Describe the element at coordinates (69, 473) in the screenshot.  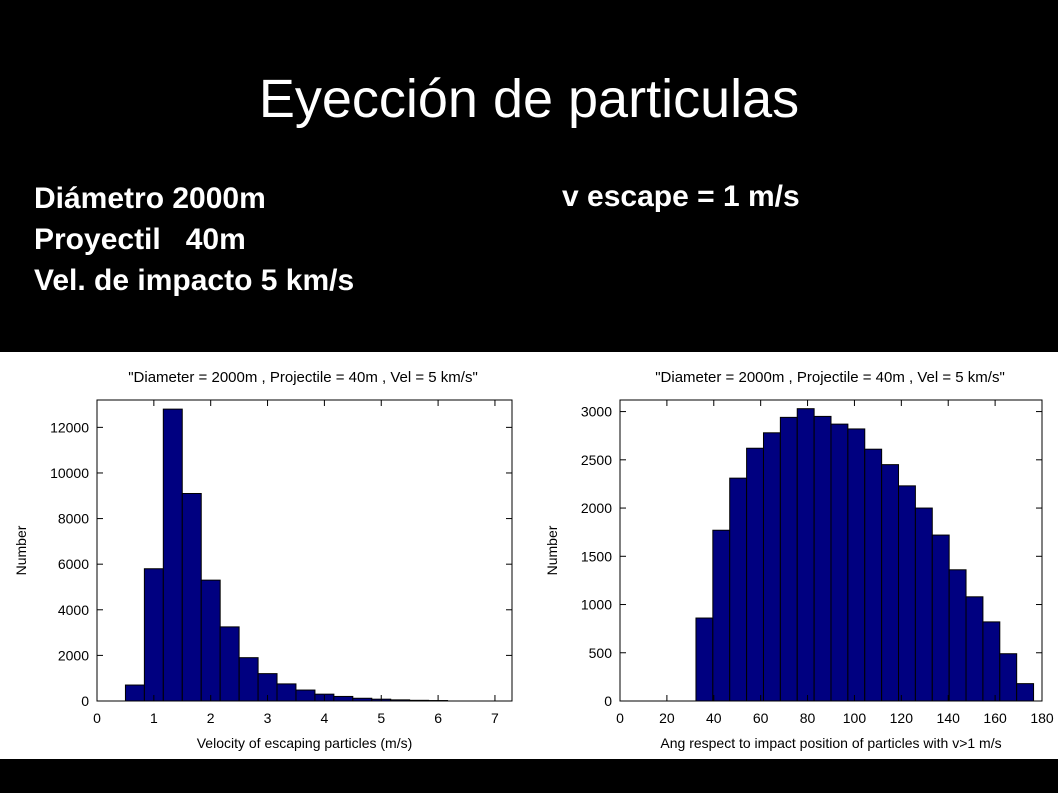
I see `y-tick-label: 10000` at that location.